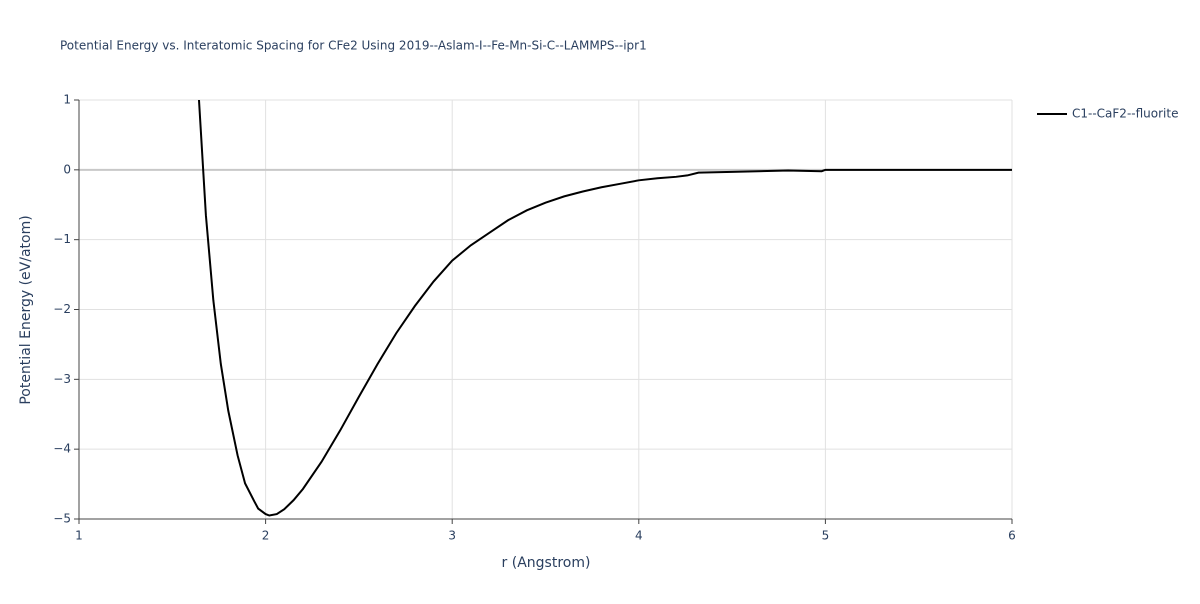  Describe the element at coordinates (266, 536) in the screenshot. I see `x-tick-label: 2` at that location.